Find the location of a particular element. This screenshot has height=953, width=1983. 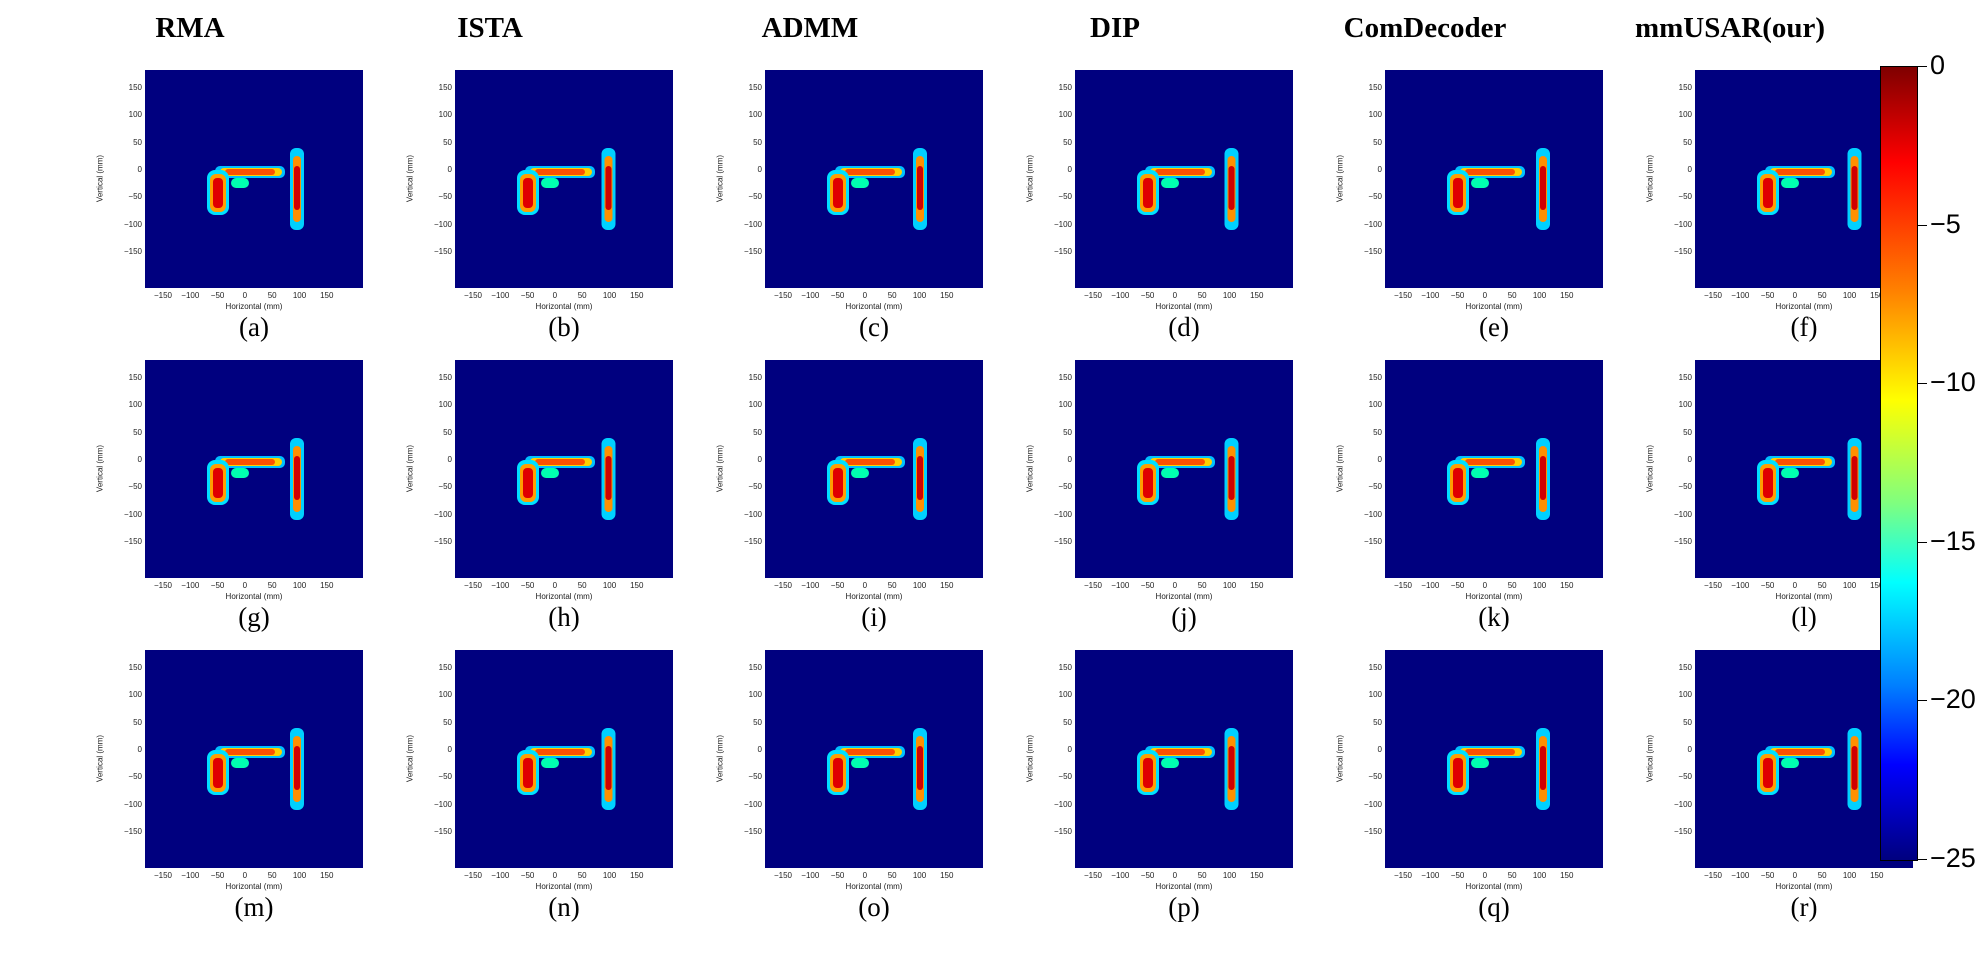

panel-caption: (i) is located at coordinates (874, 617).